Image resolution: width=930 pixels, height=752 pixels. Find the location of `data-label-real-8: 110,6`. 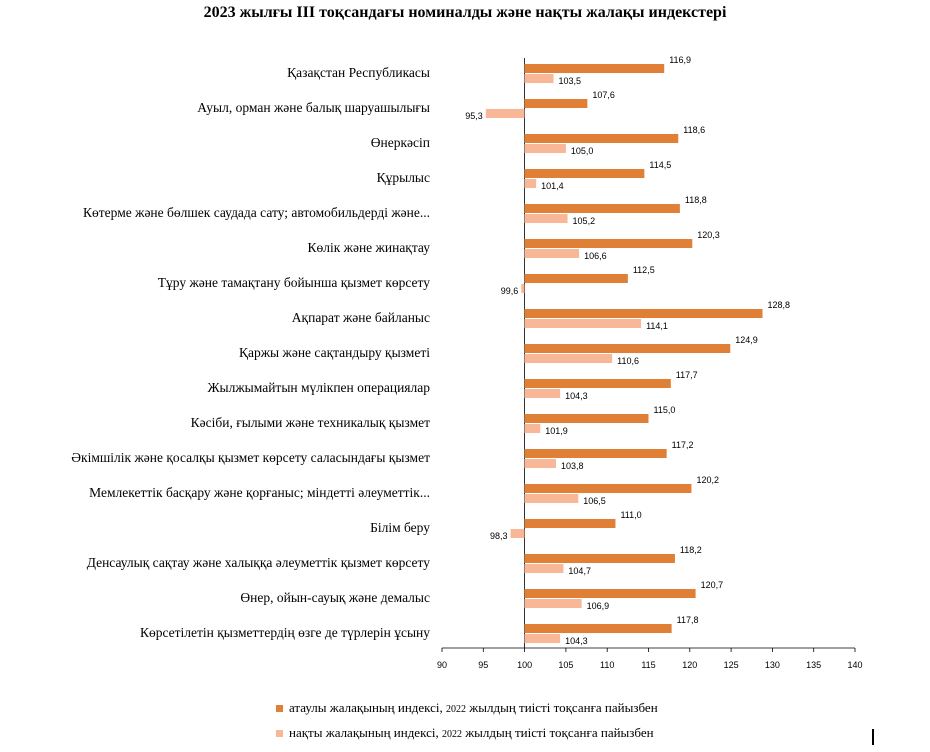

data-label-real-8: 110,6 is located at coordinates (628, 361).